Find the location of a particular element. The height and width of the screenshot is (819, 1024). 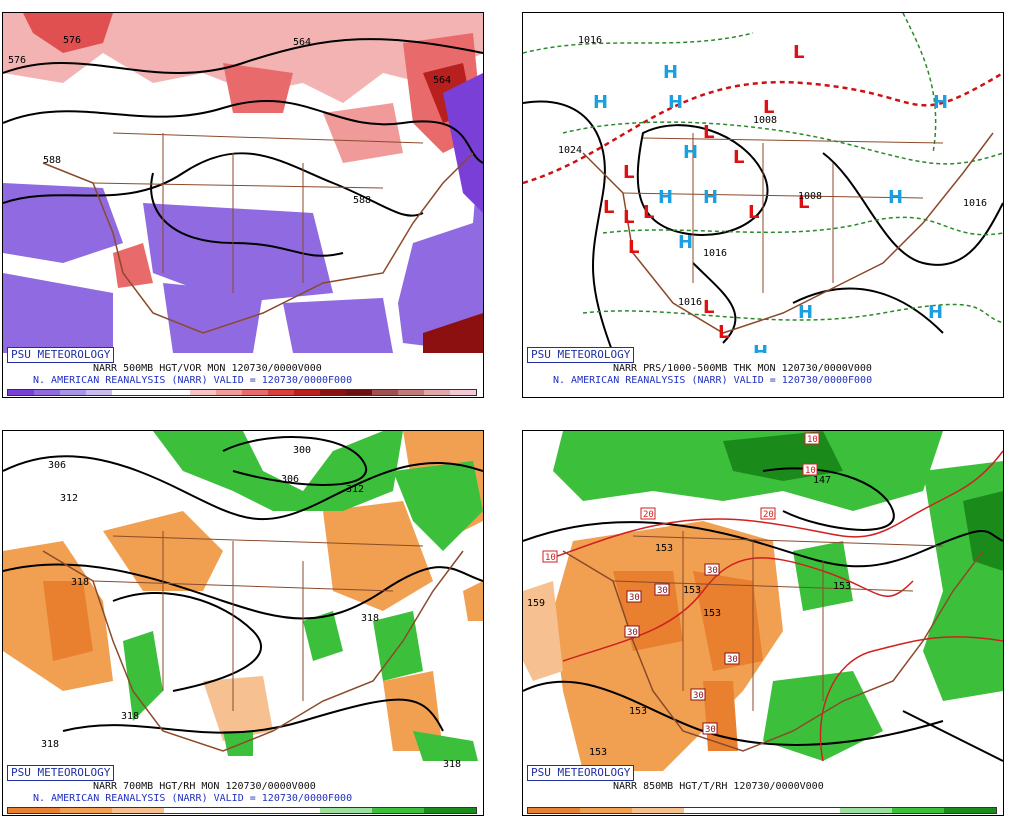

contour-label: 159 is located at coordinates (536, 603).